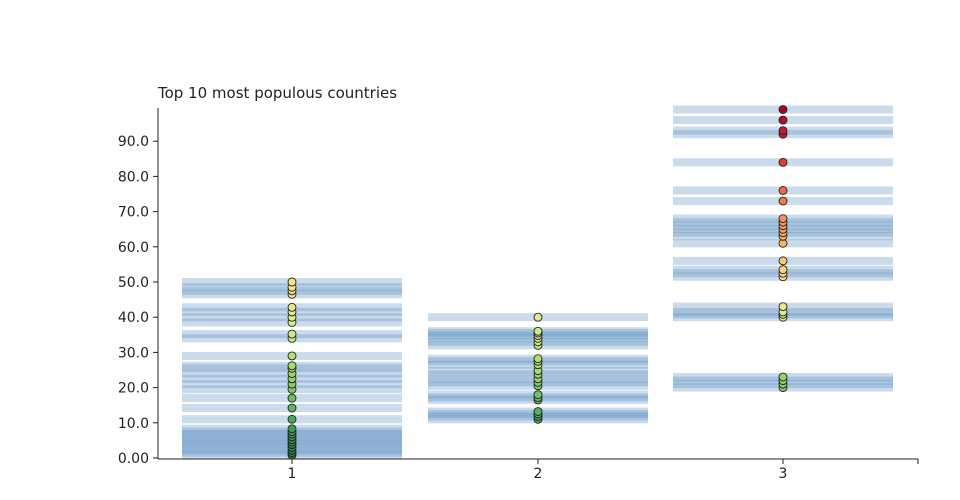 The width and height of the screenshot is (960, 500). I want to click on chart-title: Top 10 most populous countries, so click(277, 93).